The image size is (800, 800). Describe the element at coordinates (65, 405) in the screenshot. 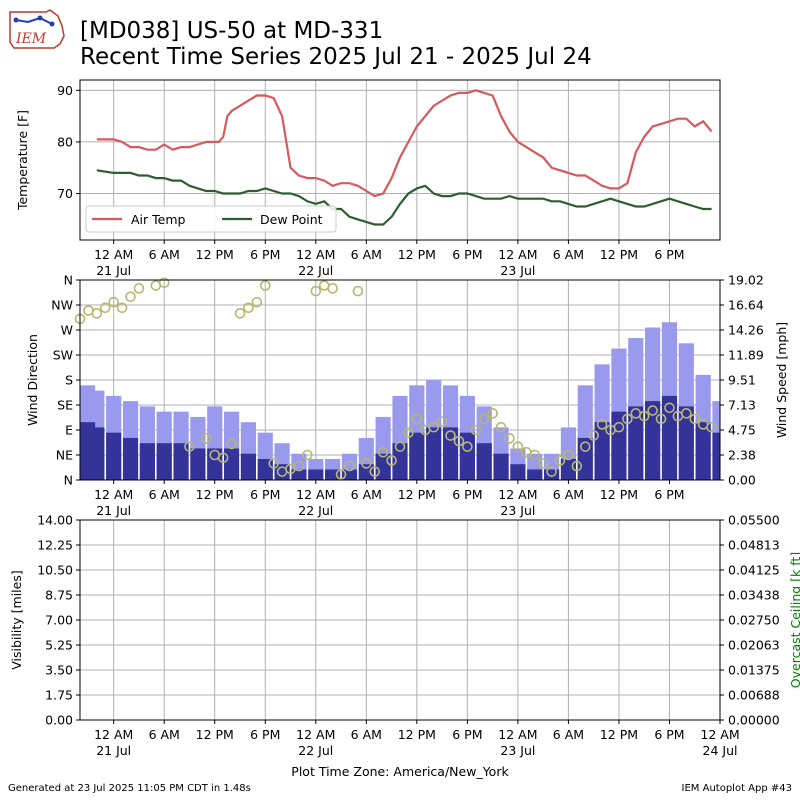

I see `wind-dir-tick-label: SE` at that location.